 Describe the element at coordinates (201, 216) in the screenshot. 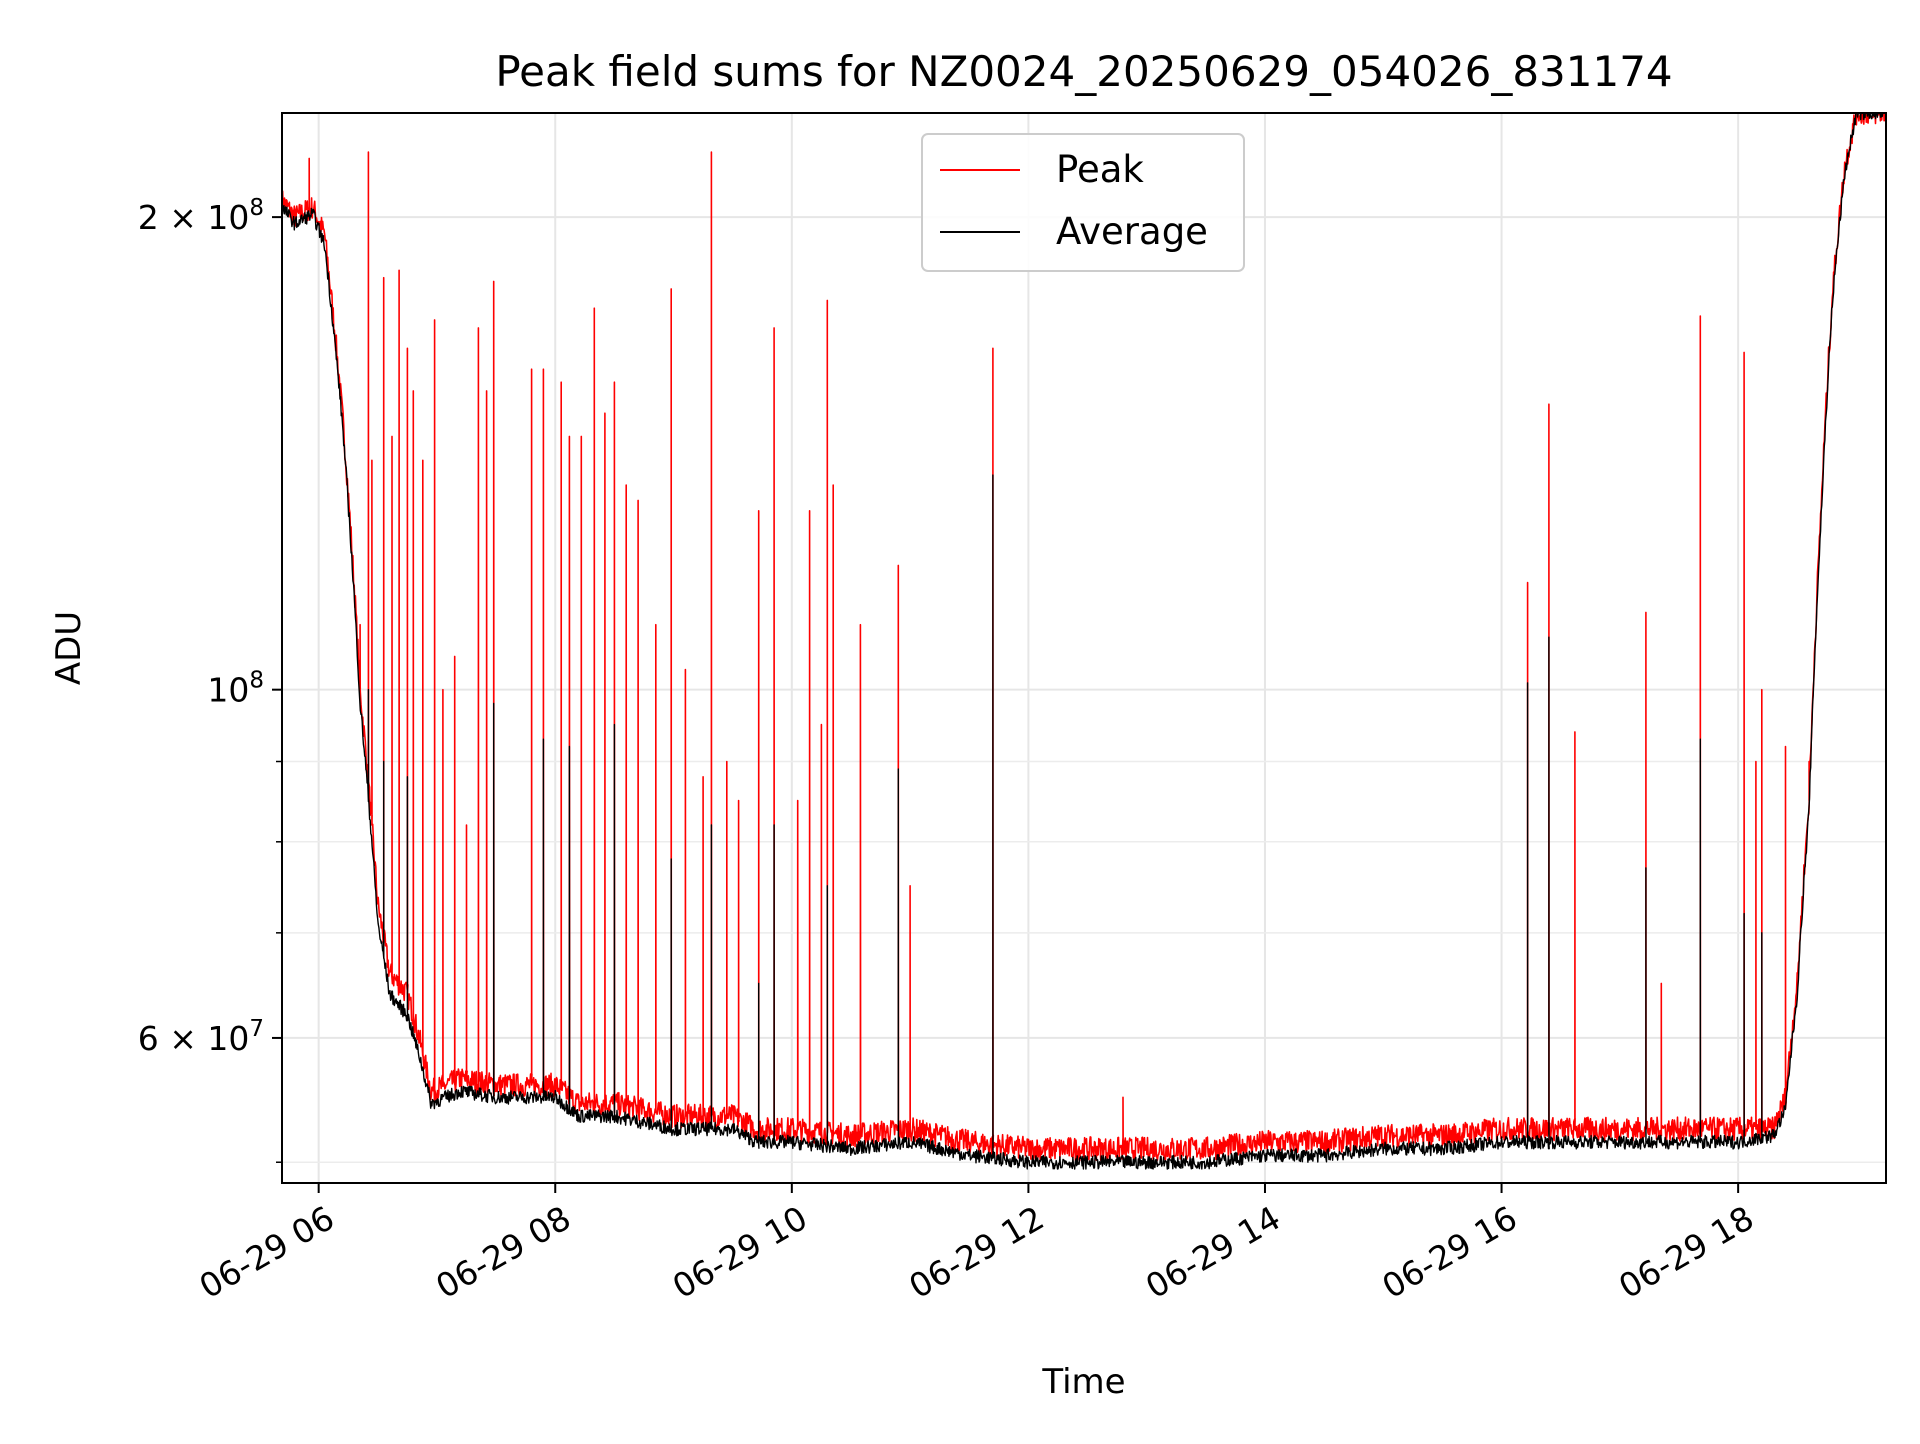

I see `y-tick-label: 2 × 108` at that location.